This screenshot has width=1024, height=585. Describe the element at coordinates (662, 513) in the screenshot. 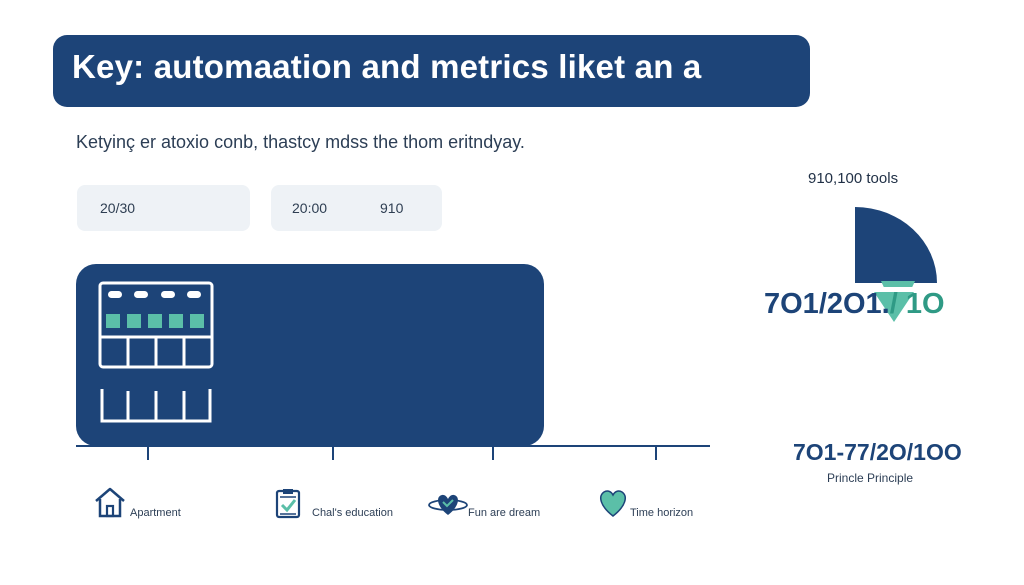

I see `bottom-item-label: Time horizon` at that location.